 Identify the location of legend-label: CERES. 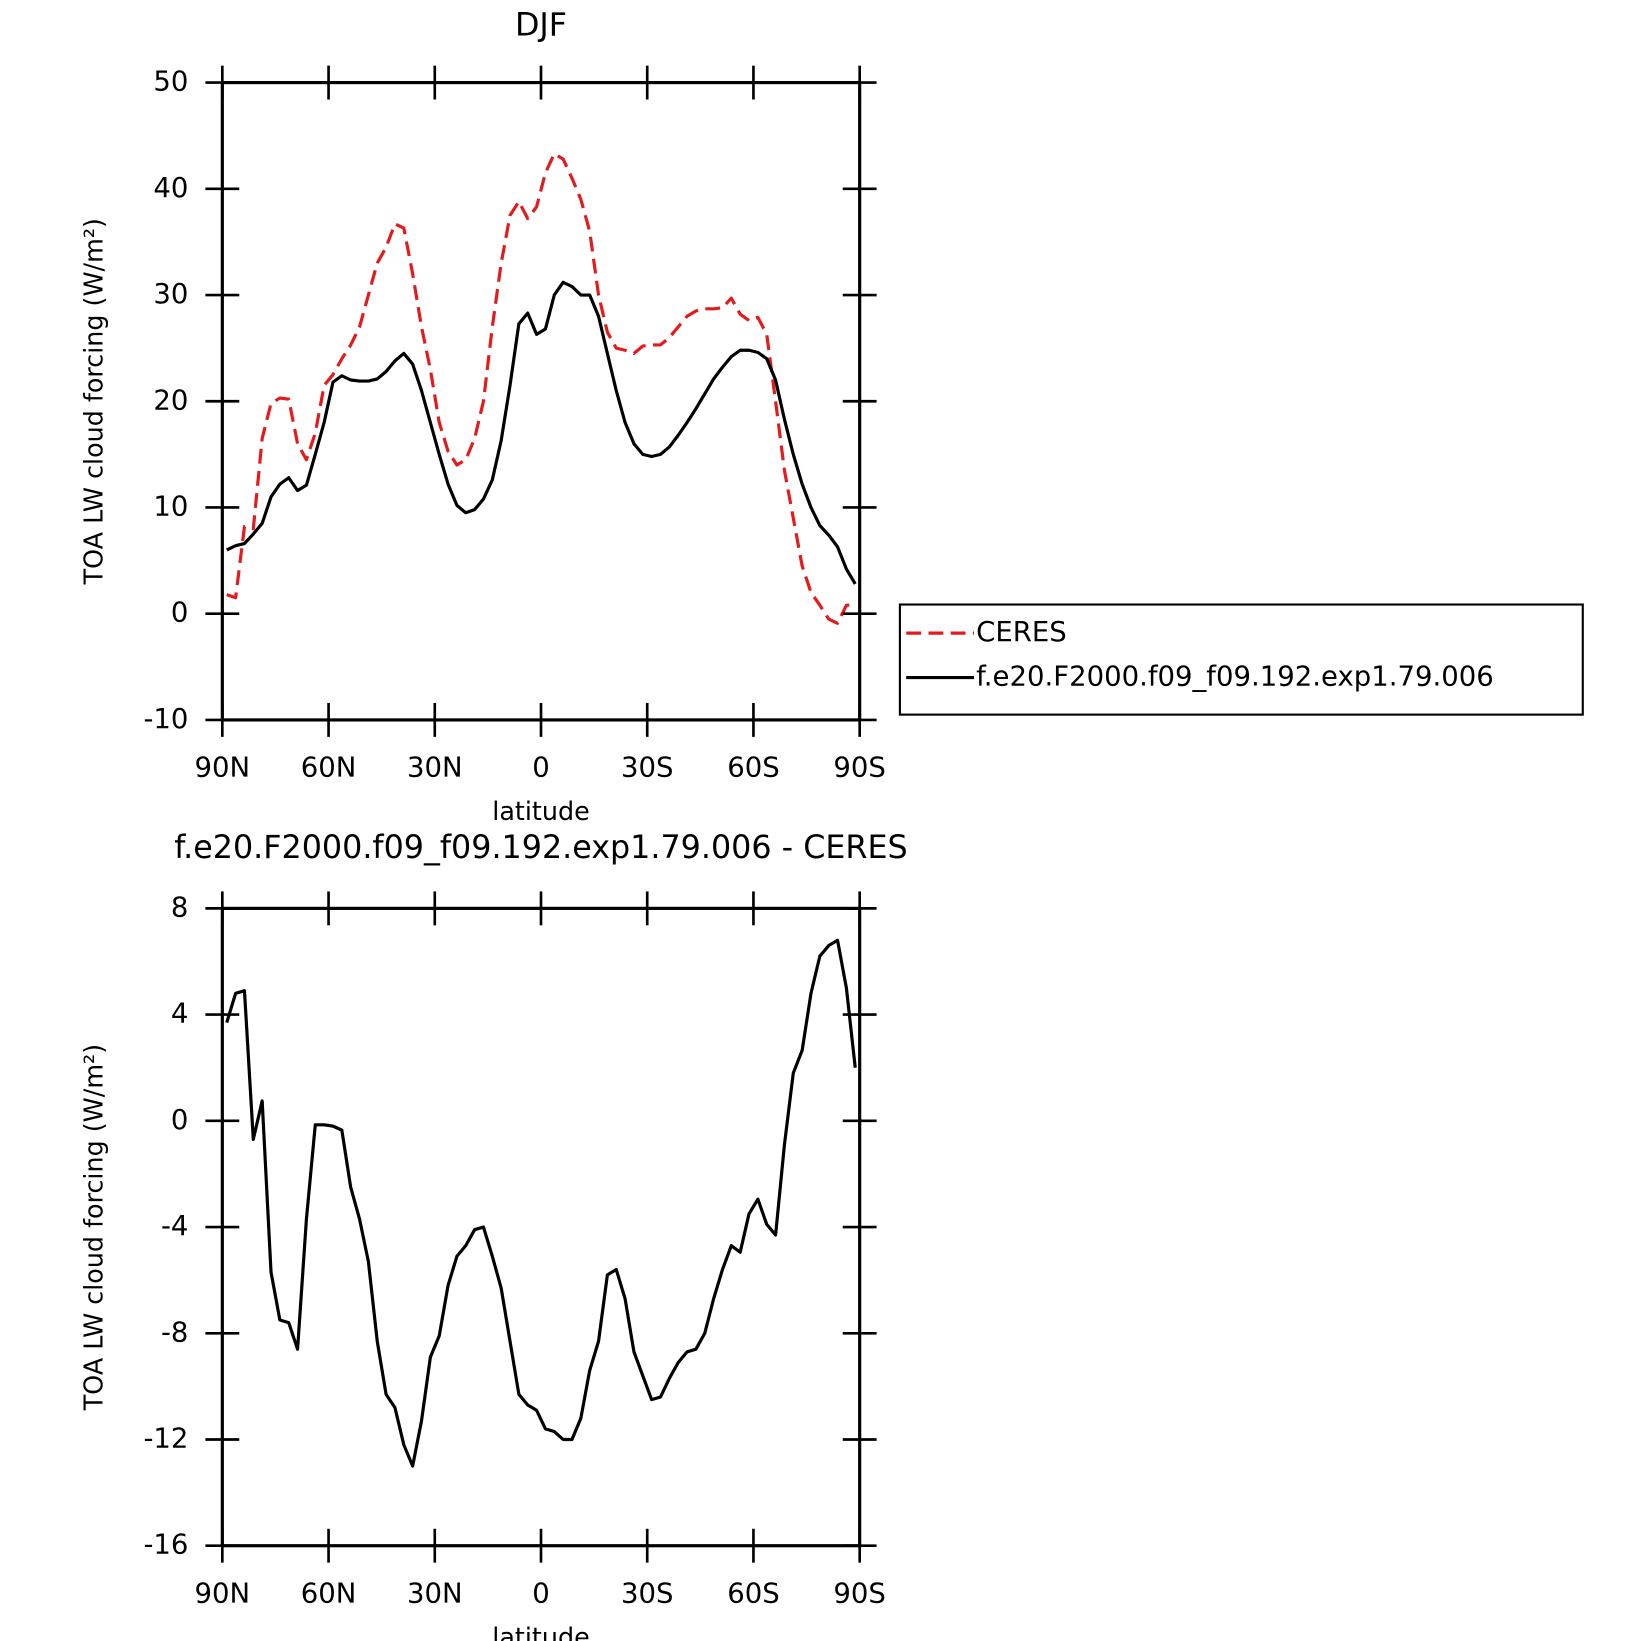
(1021, 632).